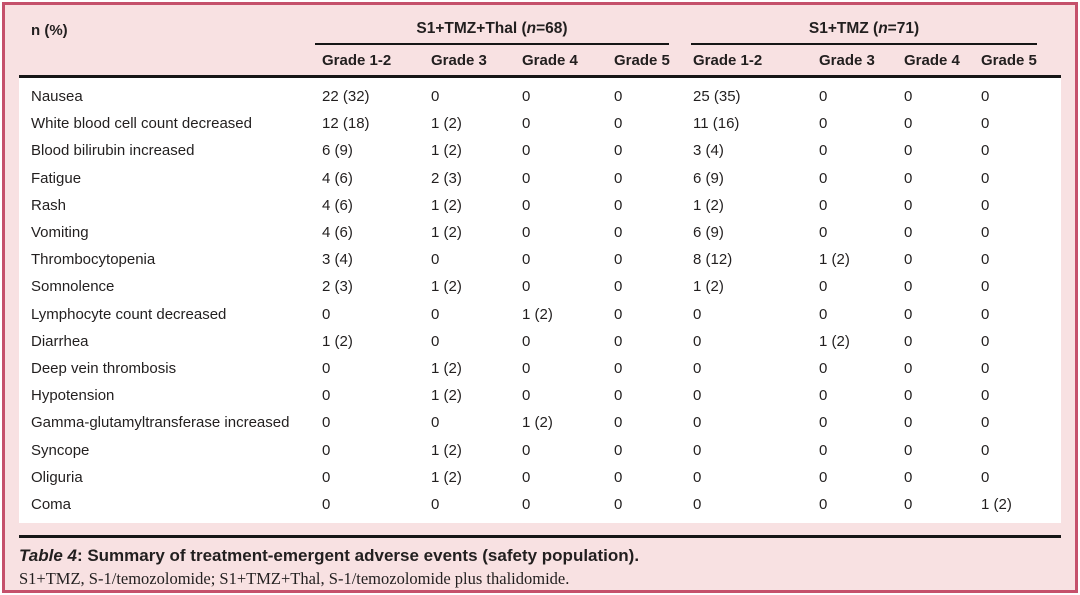 The width and height of the screenshot is (1080, 595). Describe the element at coordinates (540, 449) in the screenshot. I see `table-row: Syncope 0 1 (2) 0 0 0 0 0 0` at that location.